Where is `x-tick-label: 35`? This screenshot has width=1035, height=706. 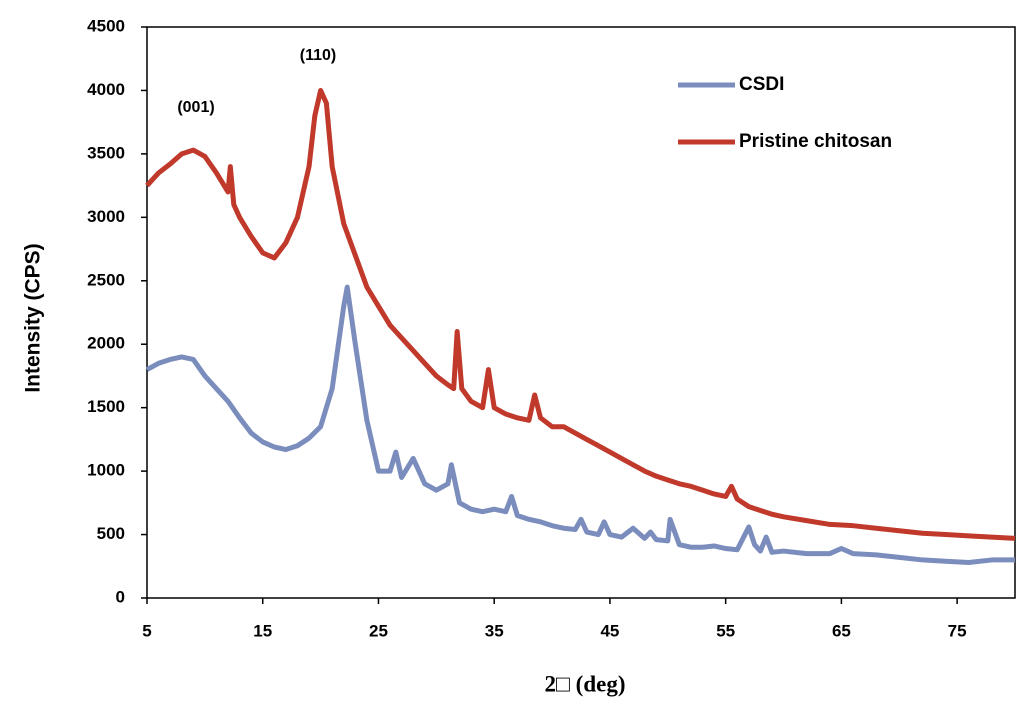 x-tick-label: 35 is located at coordinates (494, 630).